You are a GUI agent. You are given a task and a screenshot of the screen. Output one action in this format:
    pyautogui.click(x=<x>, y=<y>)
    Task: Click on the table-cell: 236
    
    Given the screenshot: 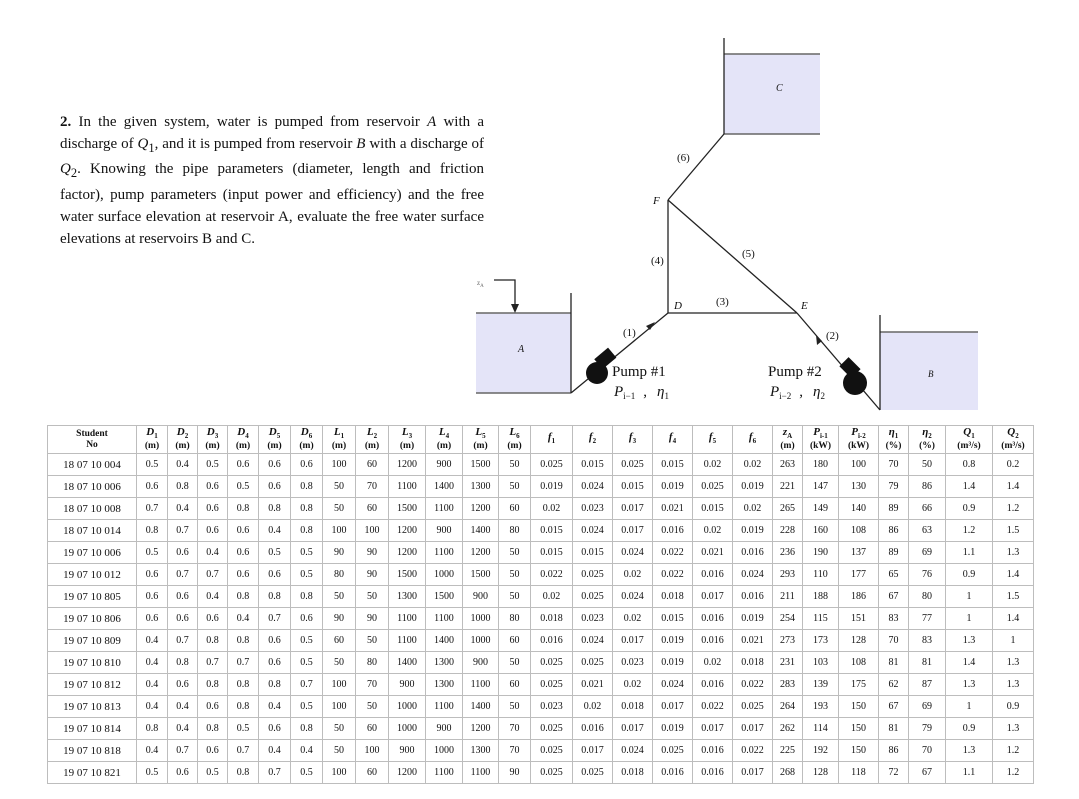 What is the action you would take?
    pyautogui.click(x=787, y=552)
    